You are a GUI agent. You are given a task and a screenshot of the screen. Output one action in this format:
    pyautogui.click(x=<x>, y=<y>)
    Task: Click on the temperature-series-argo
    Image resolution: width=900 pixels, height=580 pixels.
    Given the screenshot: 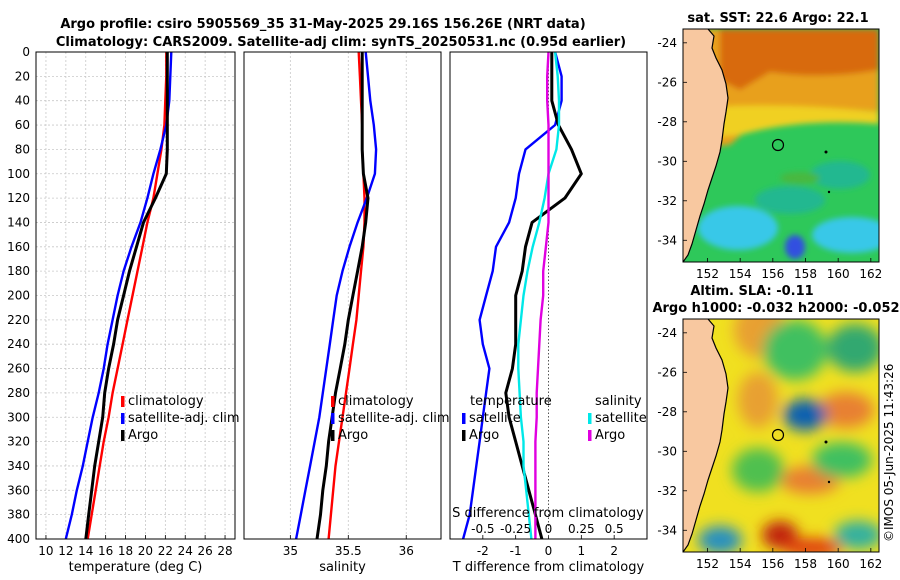 What is the action you would take?
    pyautogui.click(x=126, y=295)
    